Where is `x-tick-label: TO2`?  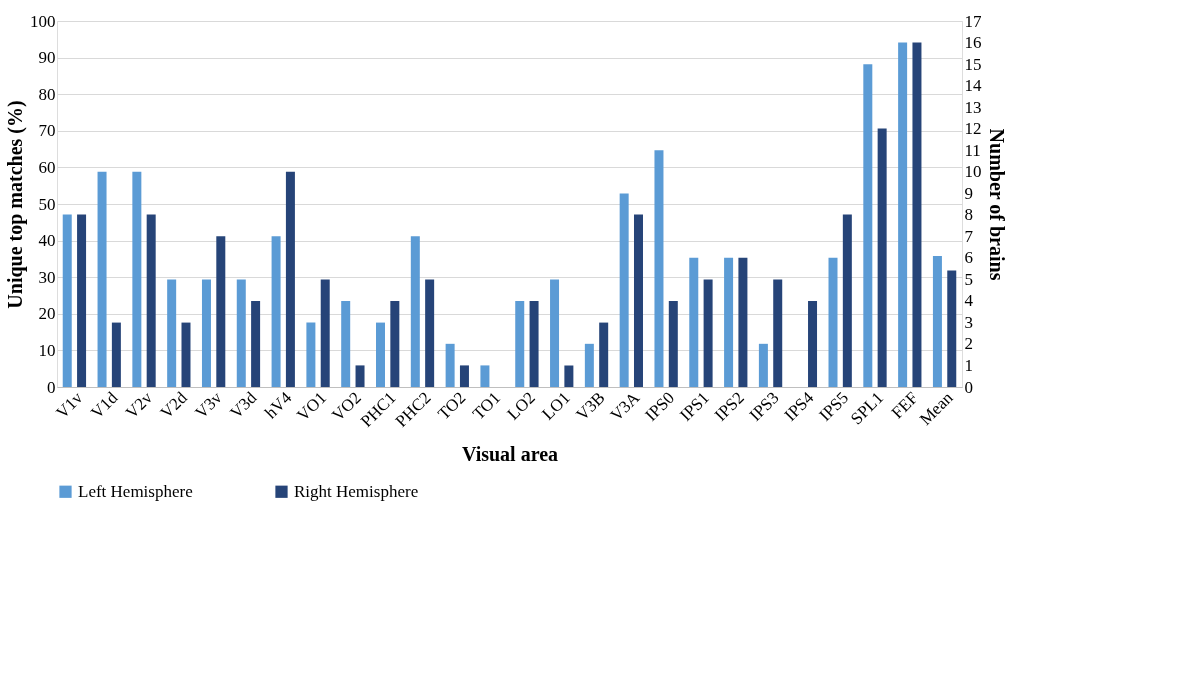
x-tick-label: TO2 is located at coordinates (452, 406).